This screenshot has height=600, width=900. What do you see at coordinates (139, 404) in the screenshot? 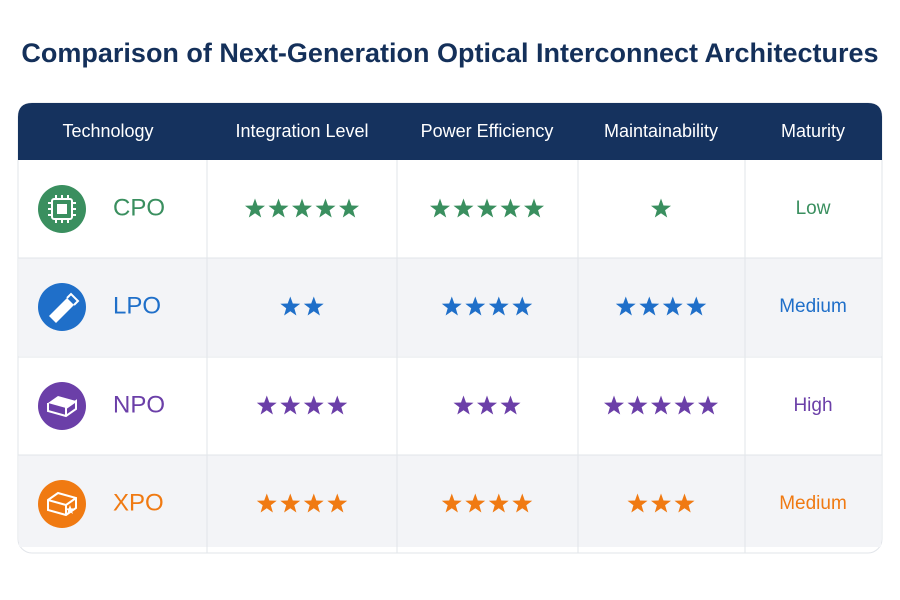
I see `technology-name: NPO` at bounding box center [139, 404].